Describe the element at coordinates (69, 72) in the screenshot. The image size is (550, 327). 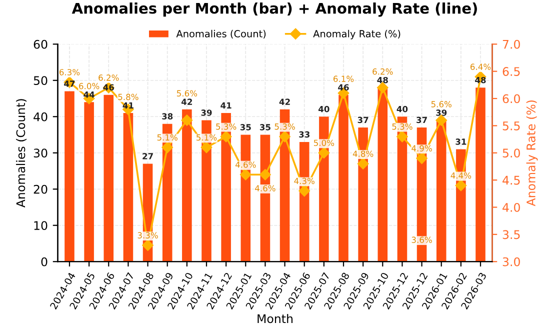
I see `data-label: 6.3%` at that location.